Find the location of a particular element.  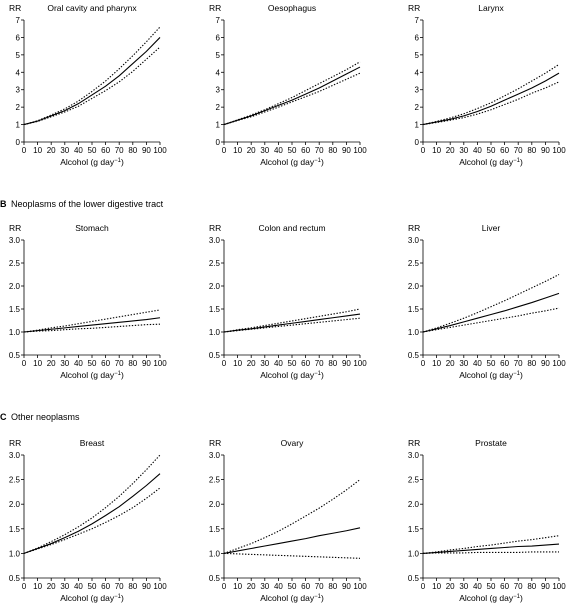

chart-title: Liver is located at coordinates (491, 228).